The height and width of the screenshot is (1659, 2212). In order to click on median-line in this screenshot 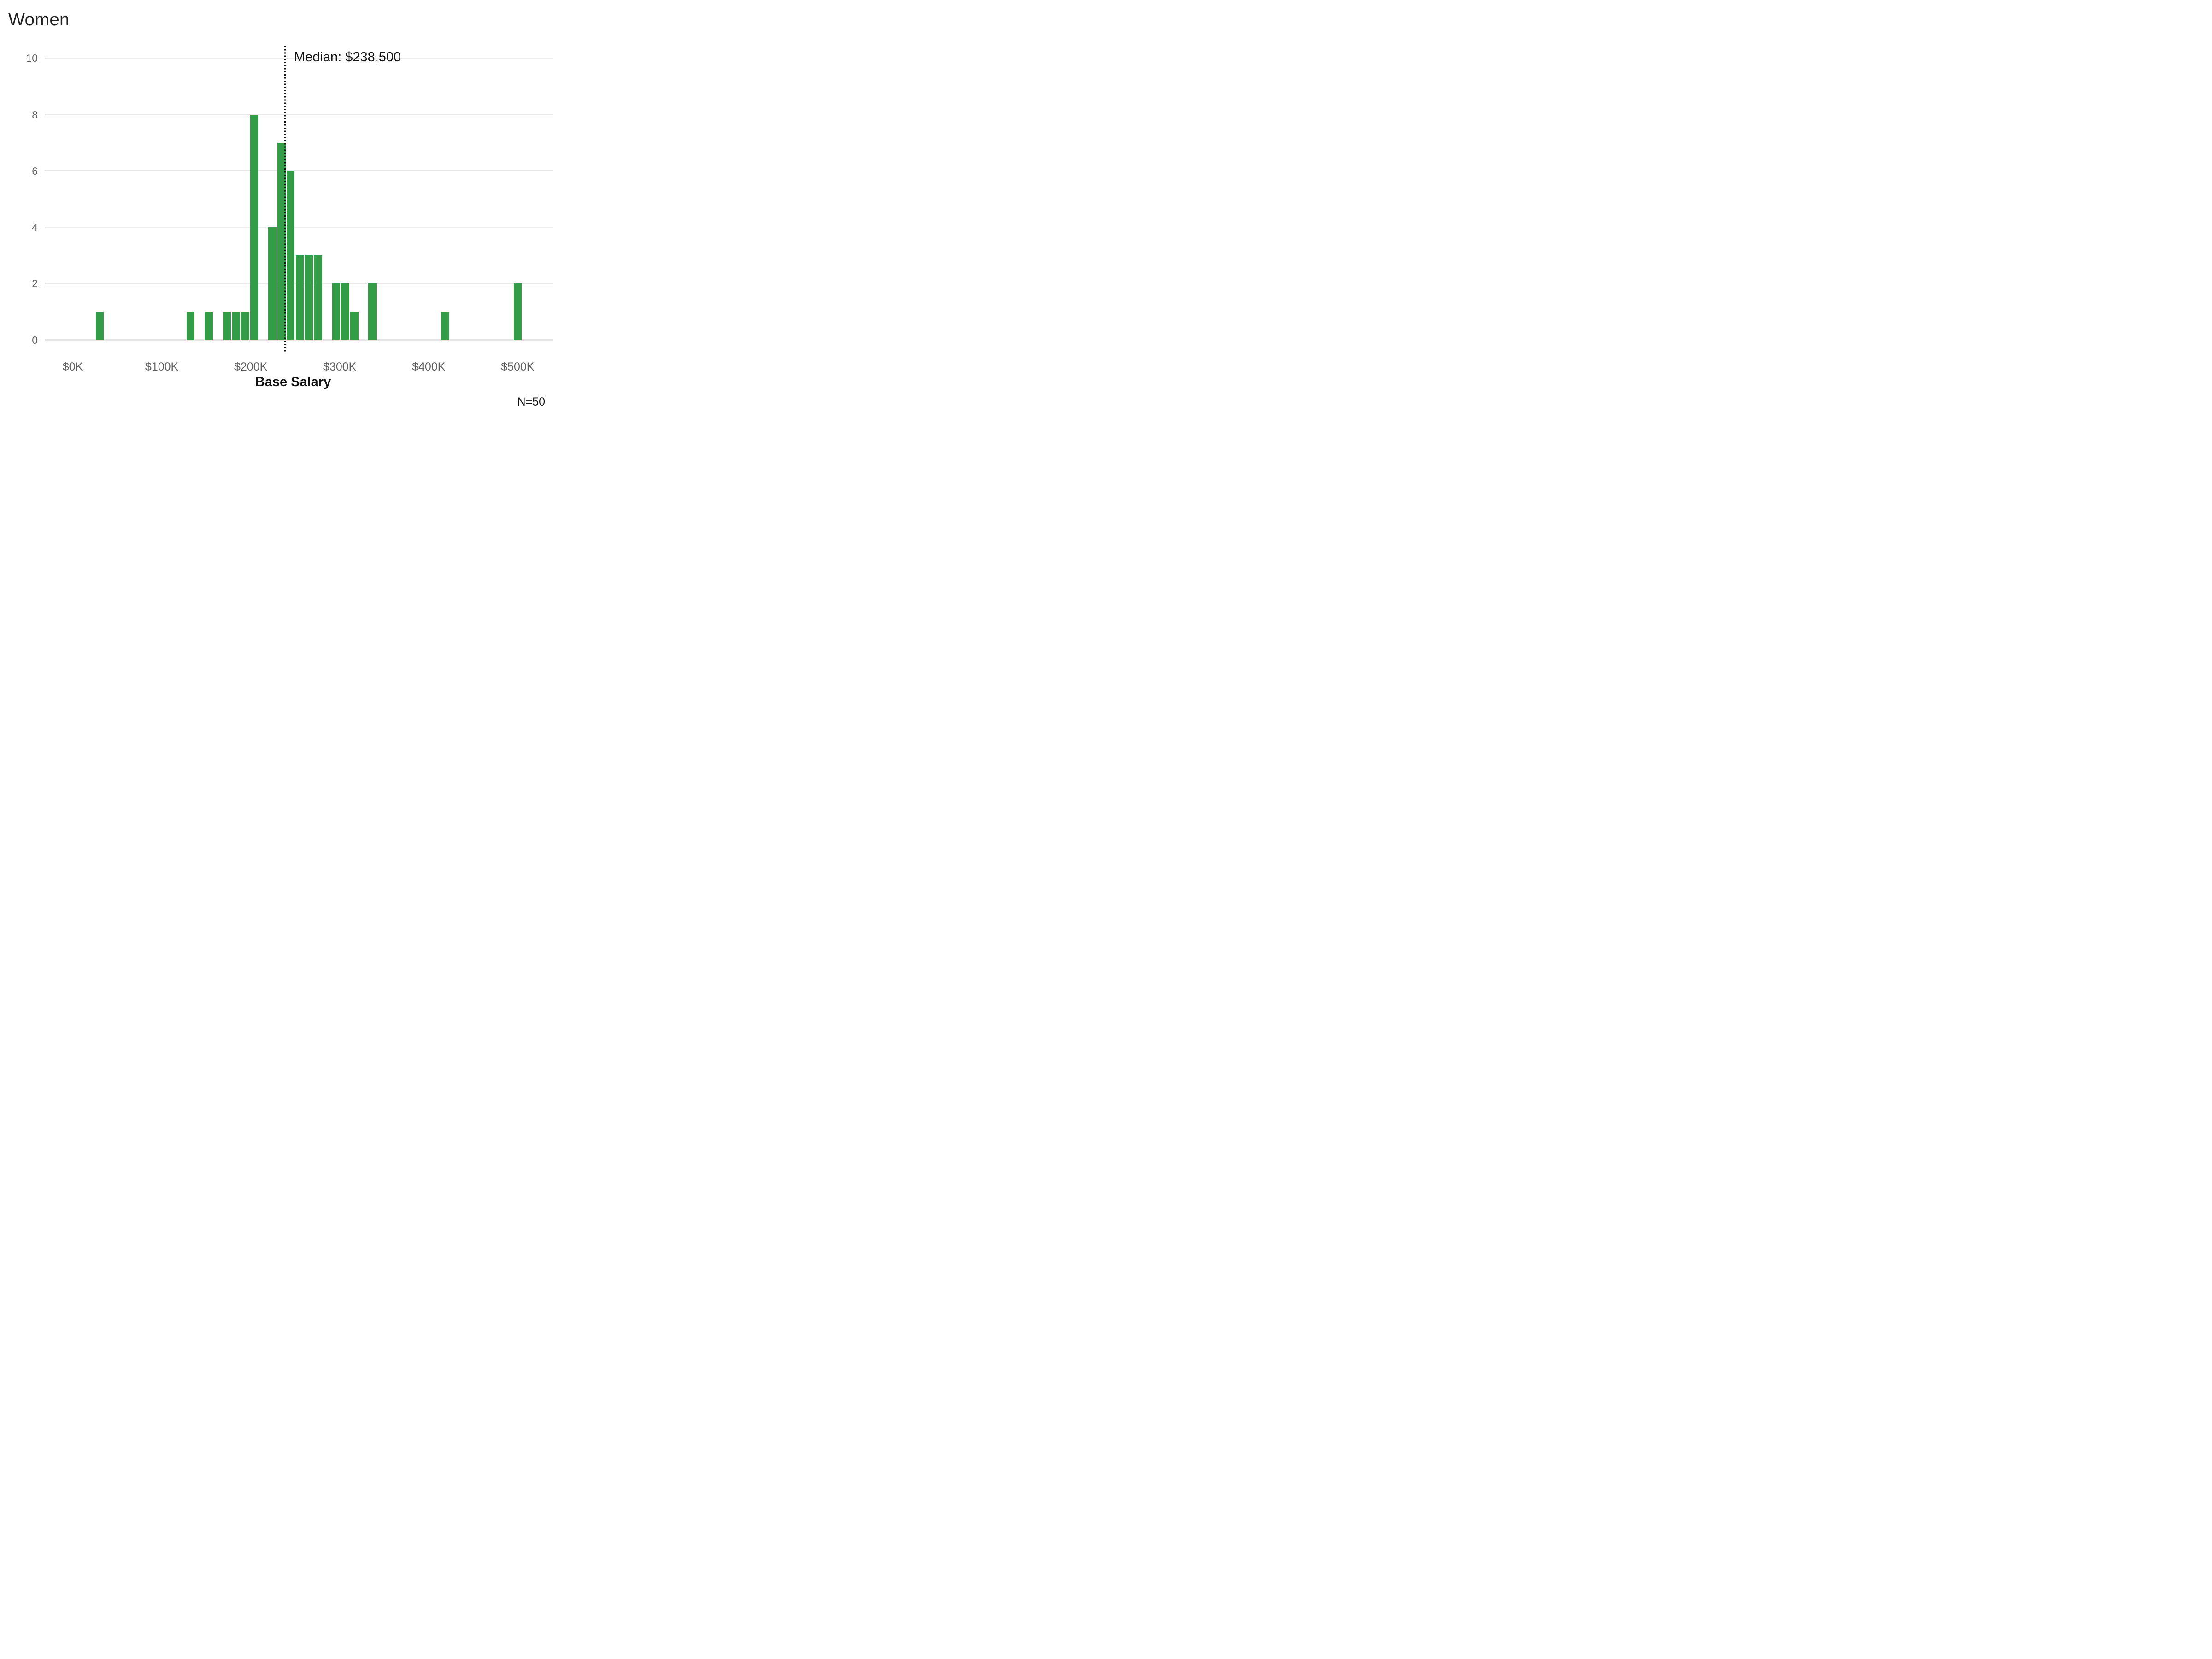, I will do `click(285, 199)`.